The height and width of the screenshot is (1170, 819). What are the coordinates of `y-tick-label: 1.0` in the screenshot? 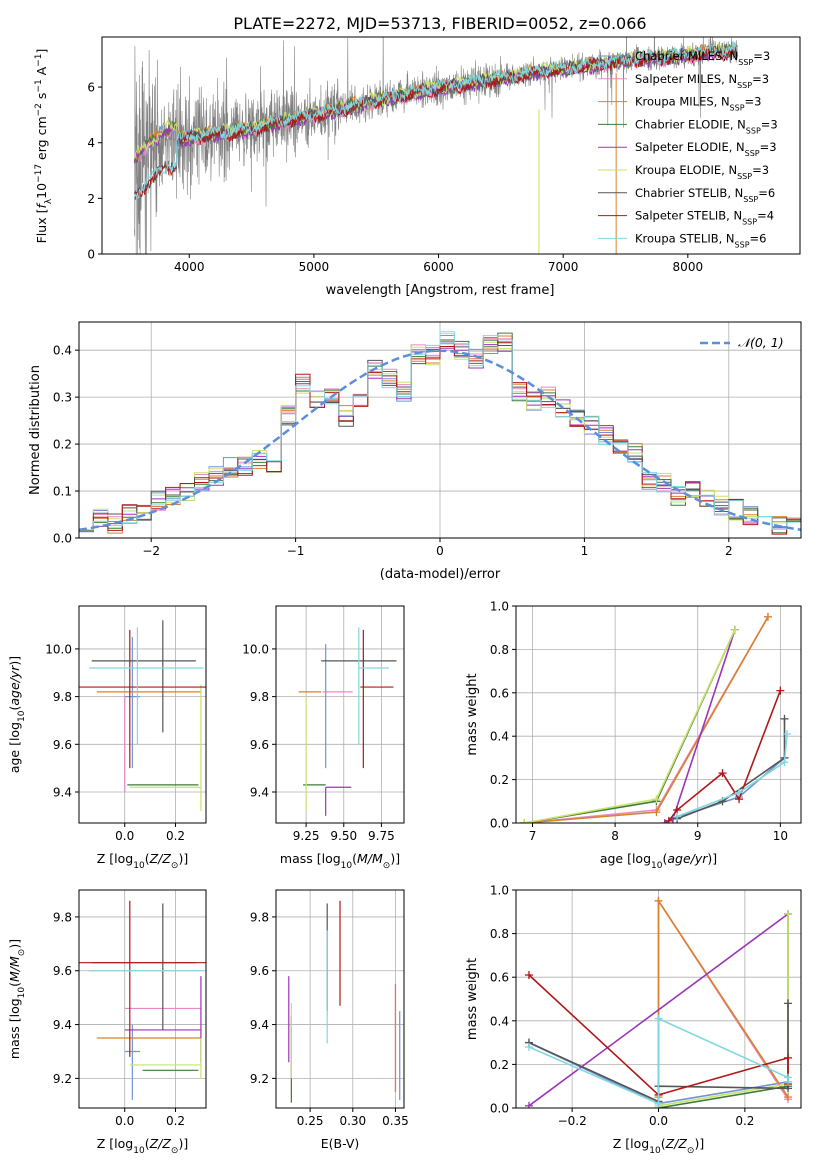 It's located at (499, 891).